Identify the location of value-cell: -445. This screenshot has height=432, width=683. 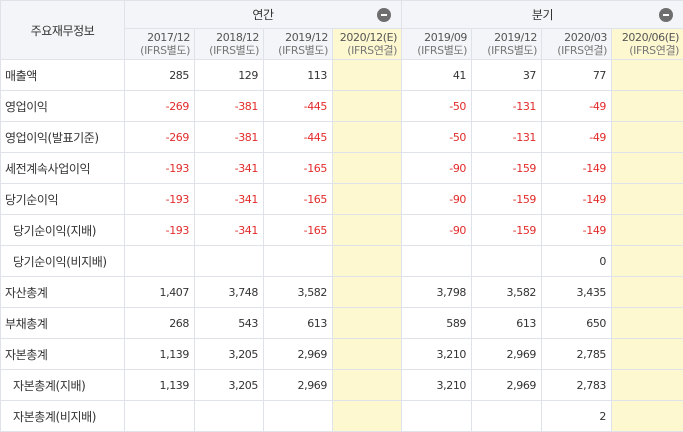
(298, 137).